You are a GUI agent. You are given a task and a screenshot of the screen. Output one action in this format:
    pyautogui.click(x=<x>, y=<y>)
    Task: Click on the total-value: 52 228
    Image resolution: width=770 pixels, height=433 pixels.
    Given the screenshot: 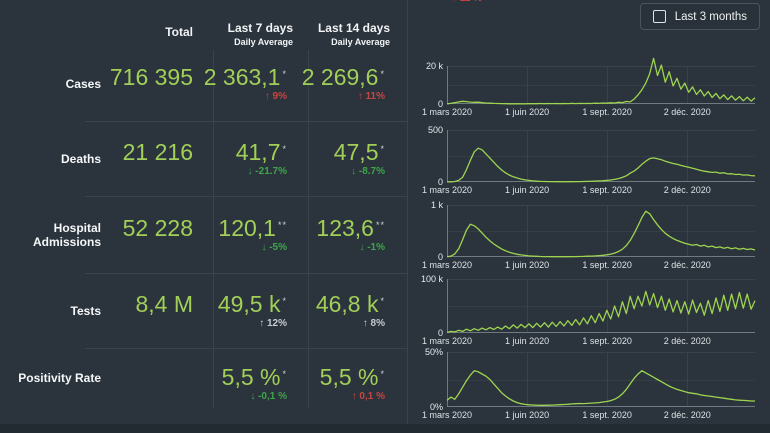 What is the action you would take?
    pyautogui.click(x=157, y=227)
    